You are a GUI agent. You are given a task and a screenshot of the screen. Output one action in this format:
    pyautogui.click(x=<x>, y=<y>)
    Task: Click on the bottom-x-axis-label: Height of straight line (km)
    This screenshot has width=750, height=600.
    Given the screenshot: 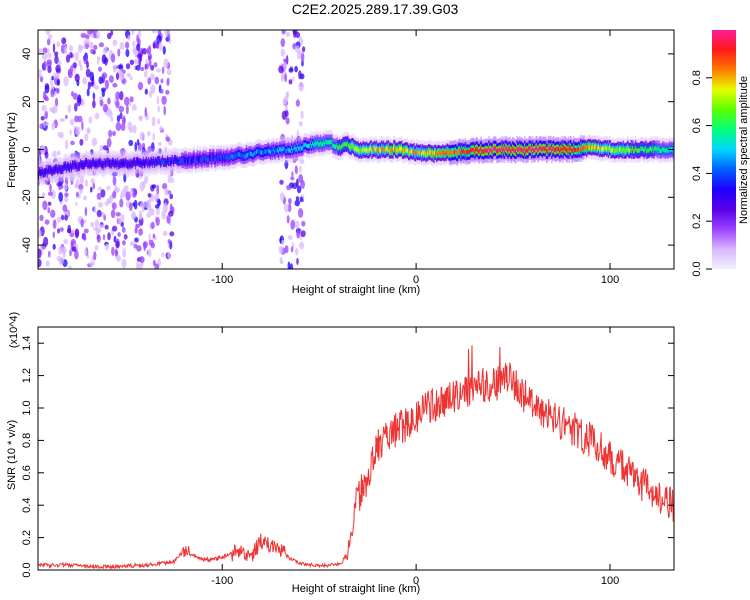 What is the action you would take?
    pyautogui.click(x=356, y=589)
    